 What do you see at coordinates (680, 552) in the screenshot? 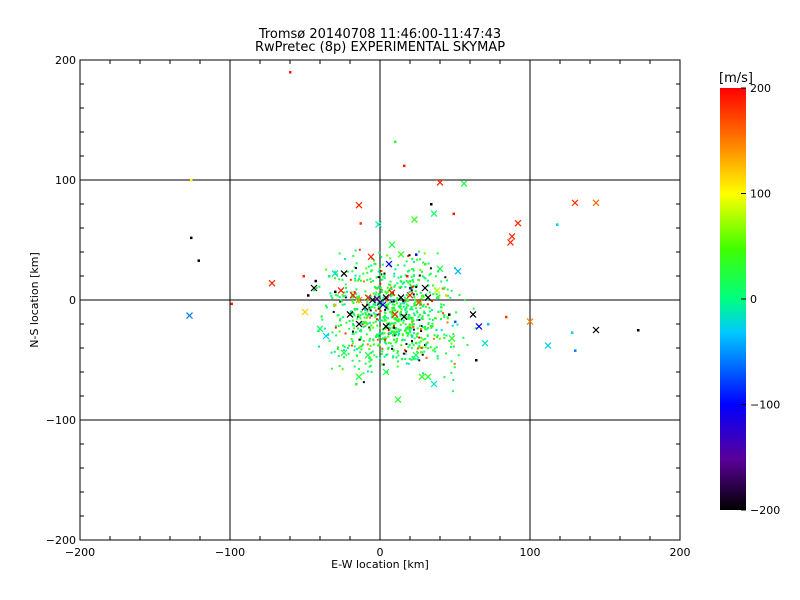
I see `x-tick-label: 200` at bounding box center [680, 552].